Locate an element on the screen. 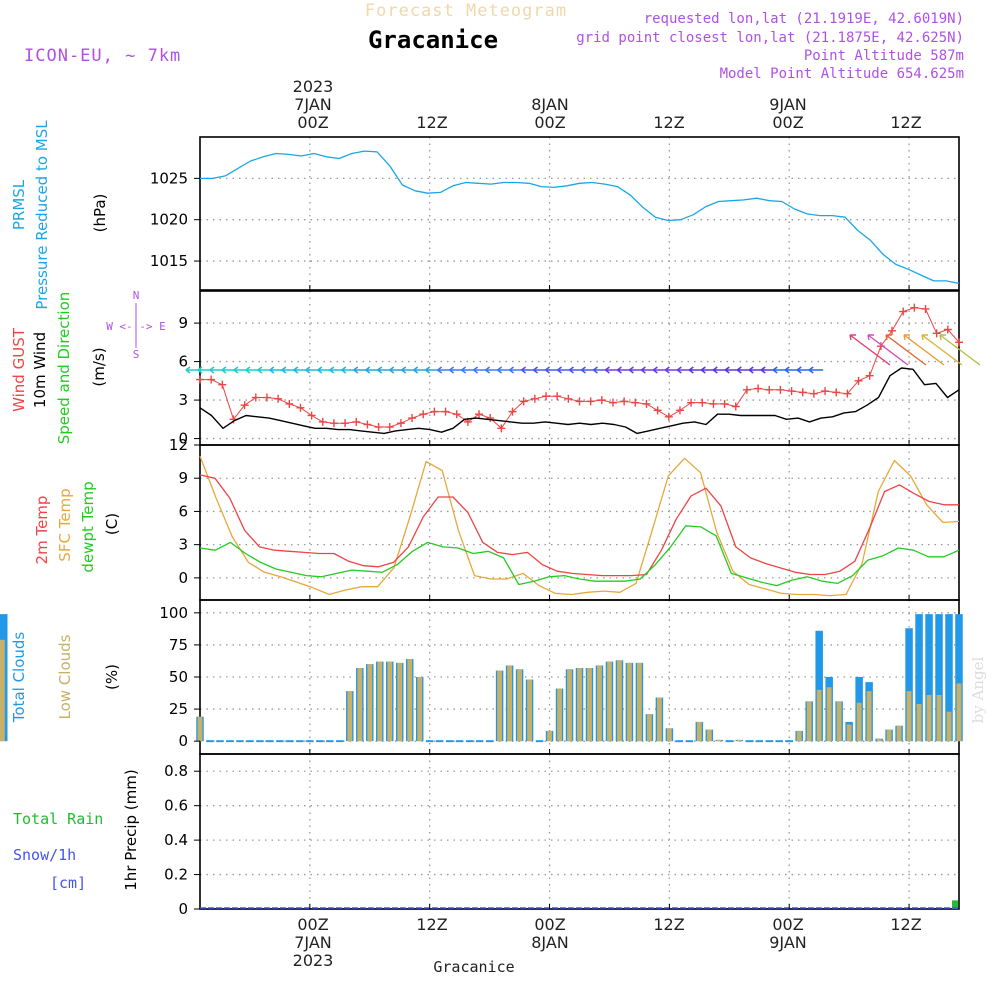 This screenshot has height=1000, width=1000. y-tick-label: 1020 is located at coordinates (169, 220).